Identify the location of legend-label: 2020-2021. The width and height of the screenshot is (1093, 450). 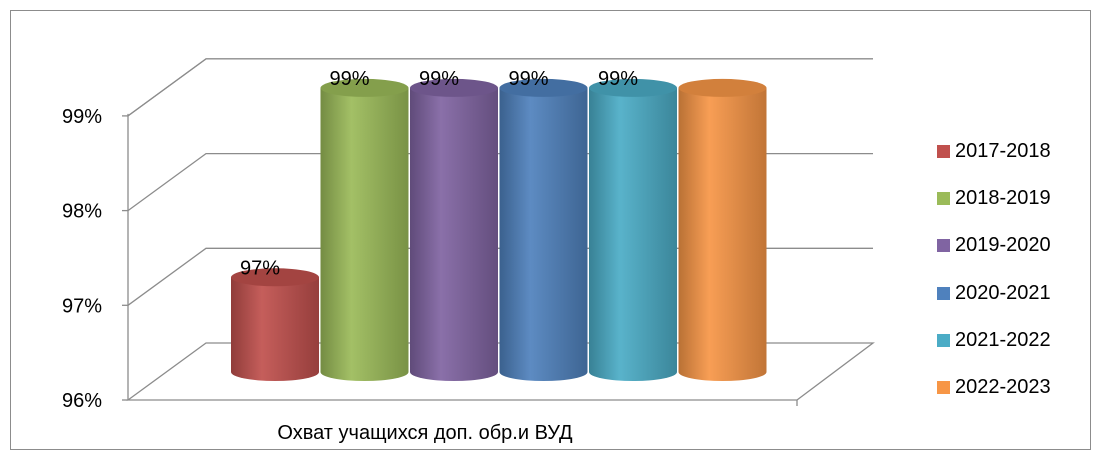
(1003, 292).